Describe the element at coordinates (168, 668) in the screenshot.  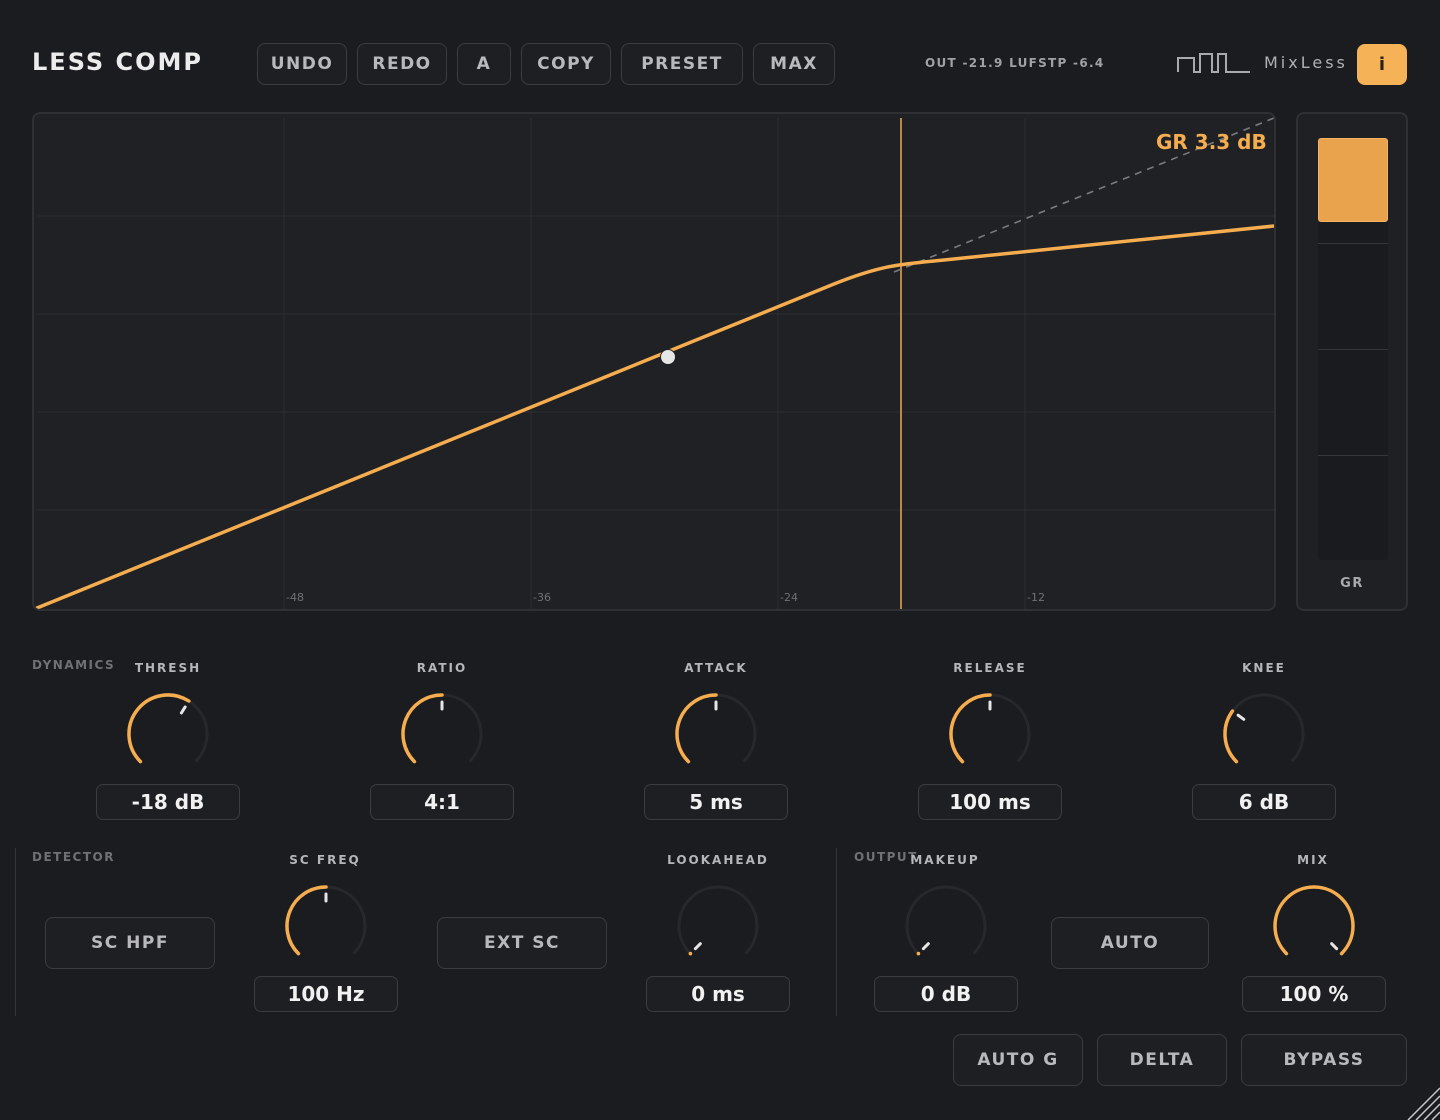
I see `thresh-label: THRESH` at that location.